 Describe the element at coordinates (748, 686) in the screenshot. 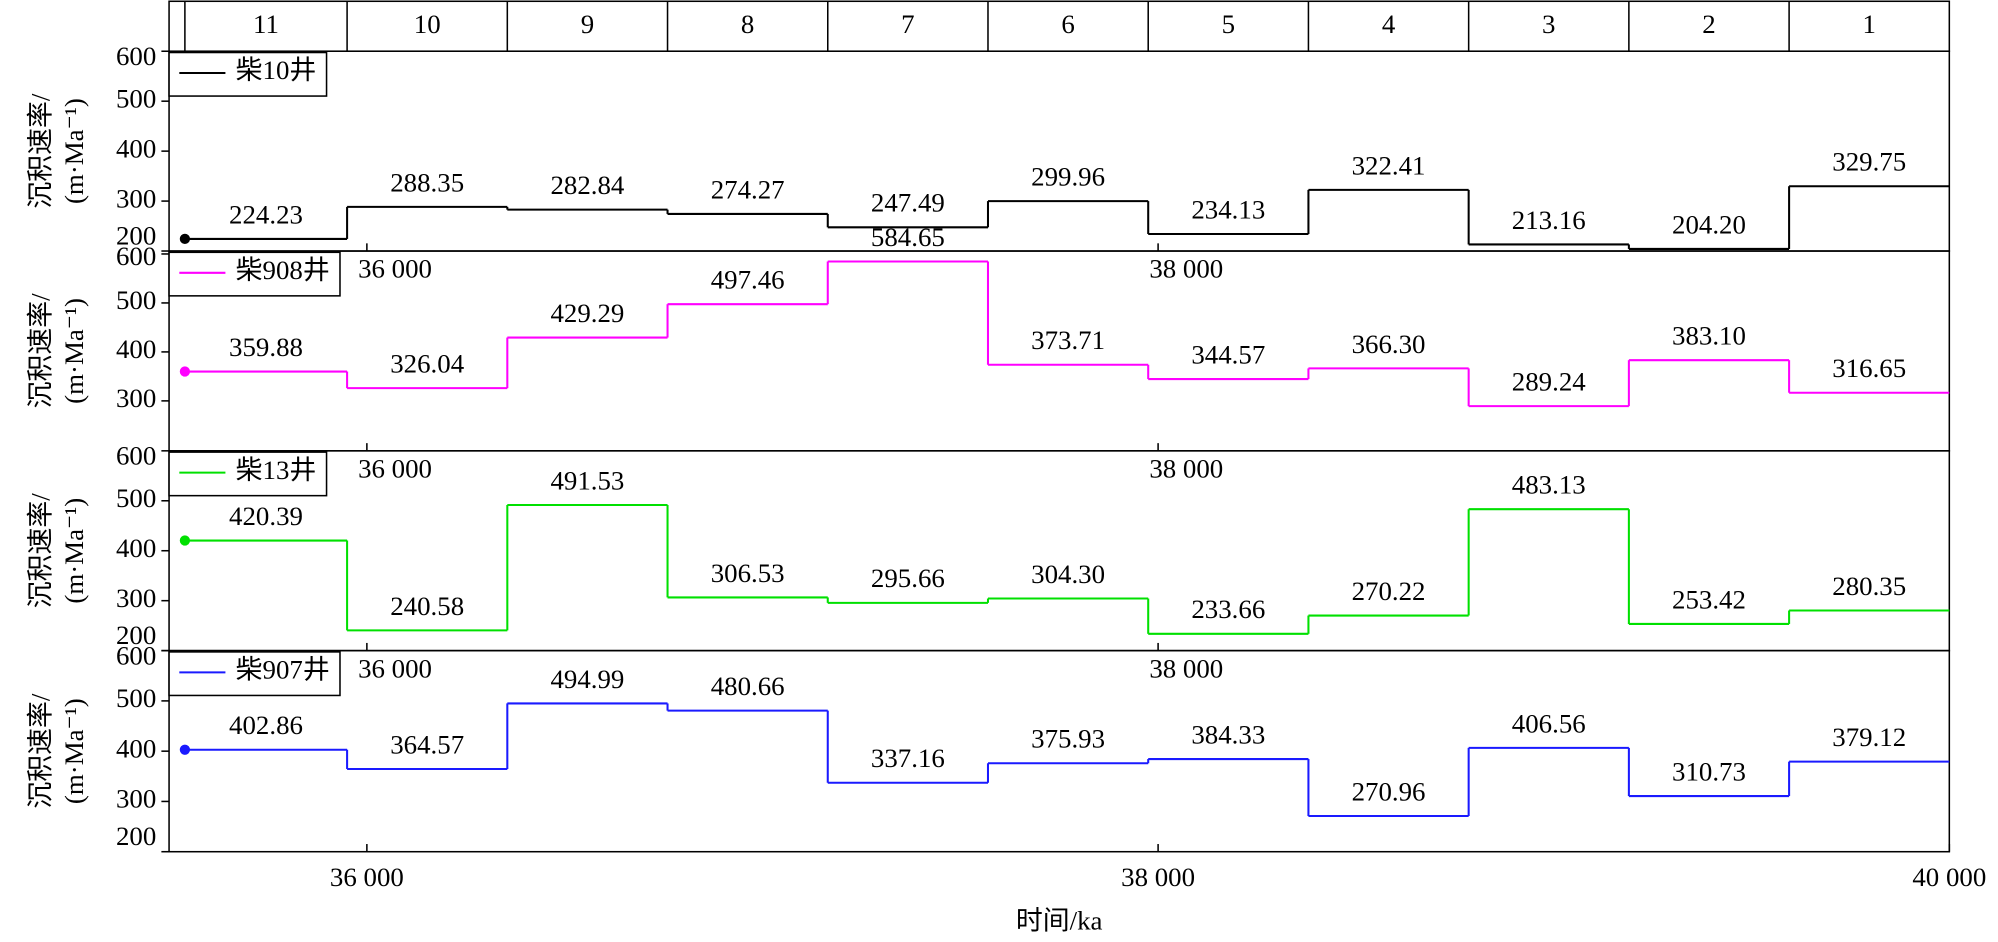

I see `value-label: 480.66` at that location.